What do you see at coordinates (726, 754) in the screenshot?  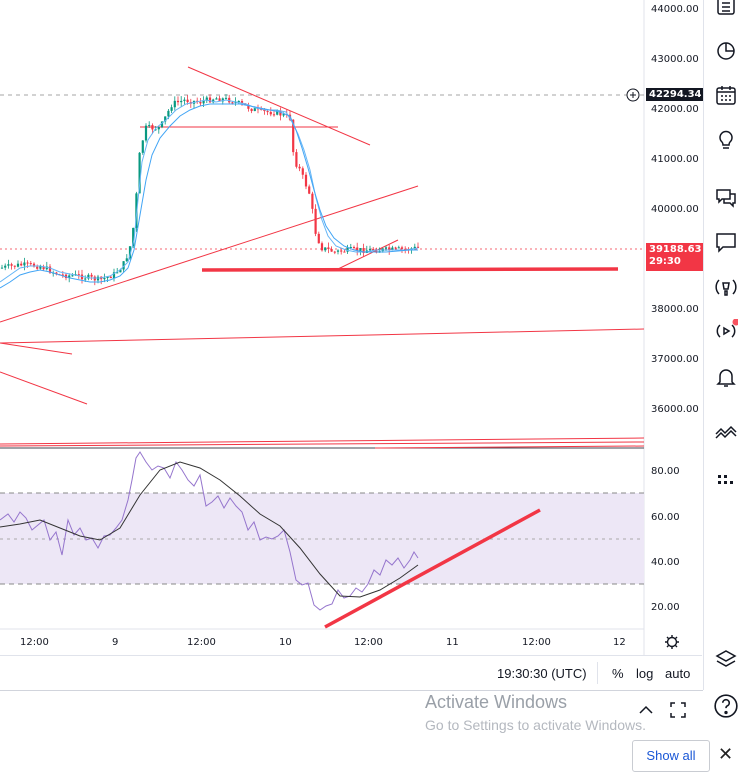 I see `close-icon: ✕` at bounding box center [726, 754].